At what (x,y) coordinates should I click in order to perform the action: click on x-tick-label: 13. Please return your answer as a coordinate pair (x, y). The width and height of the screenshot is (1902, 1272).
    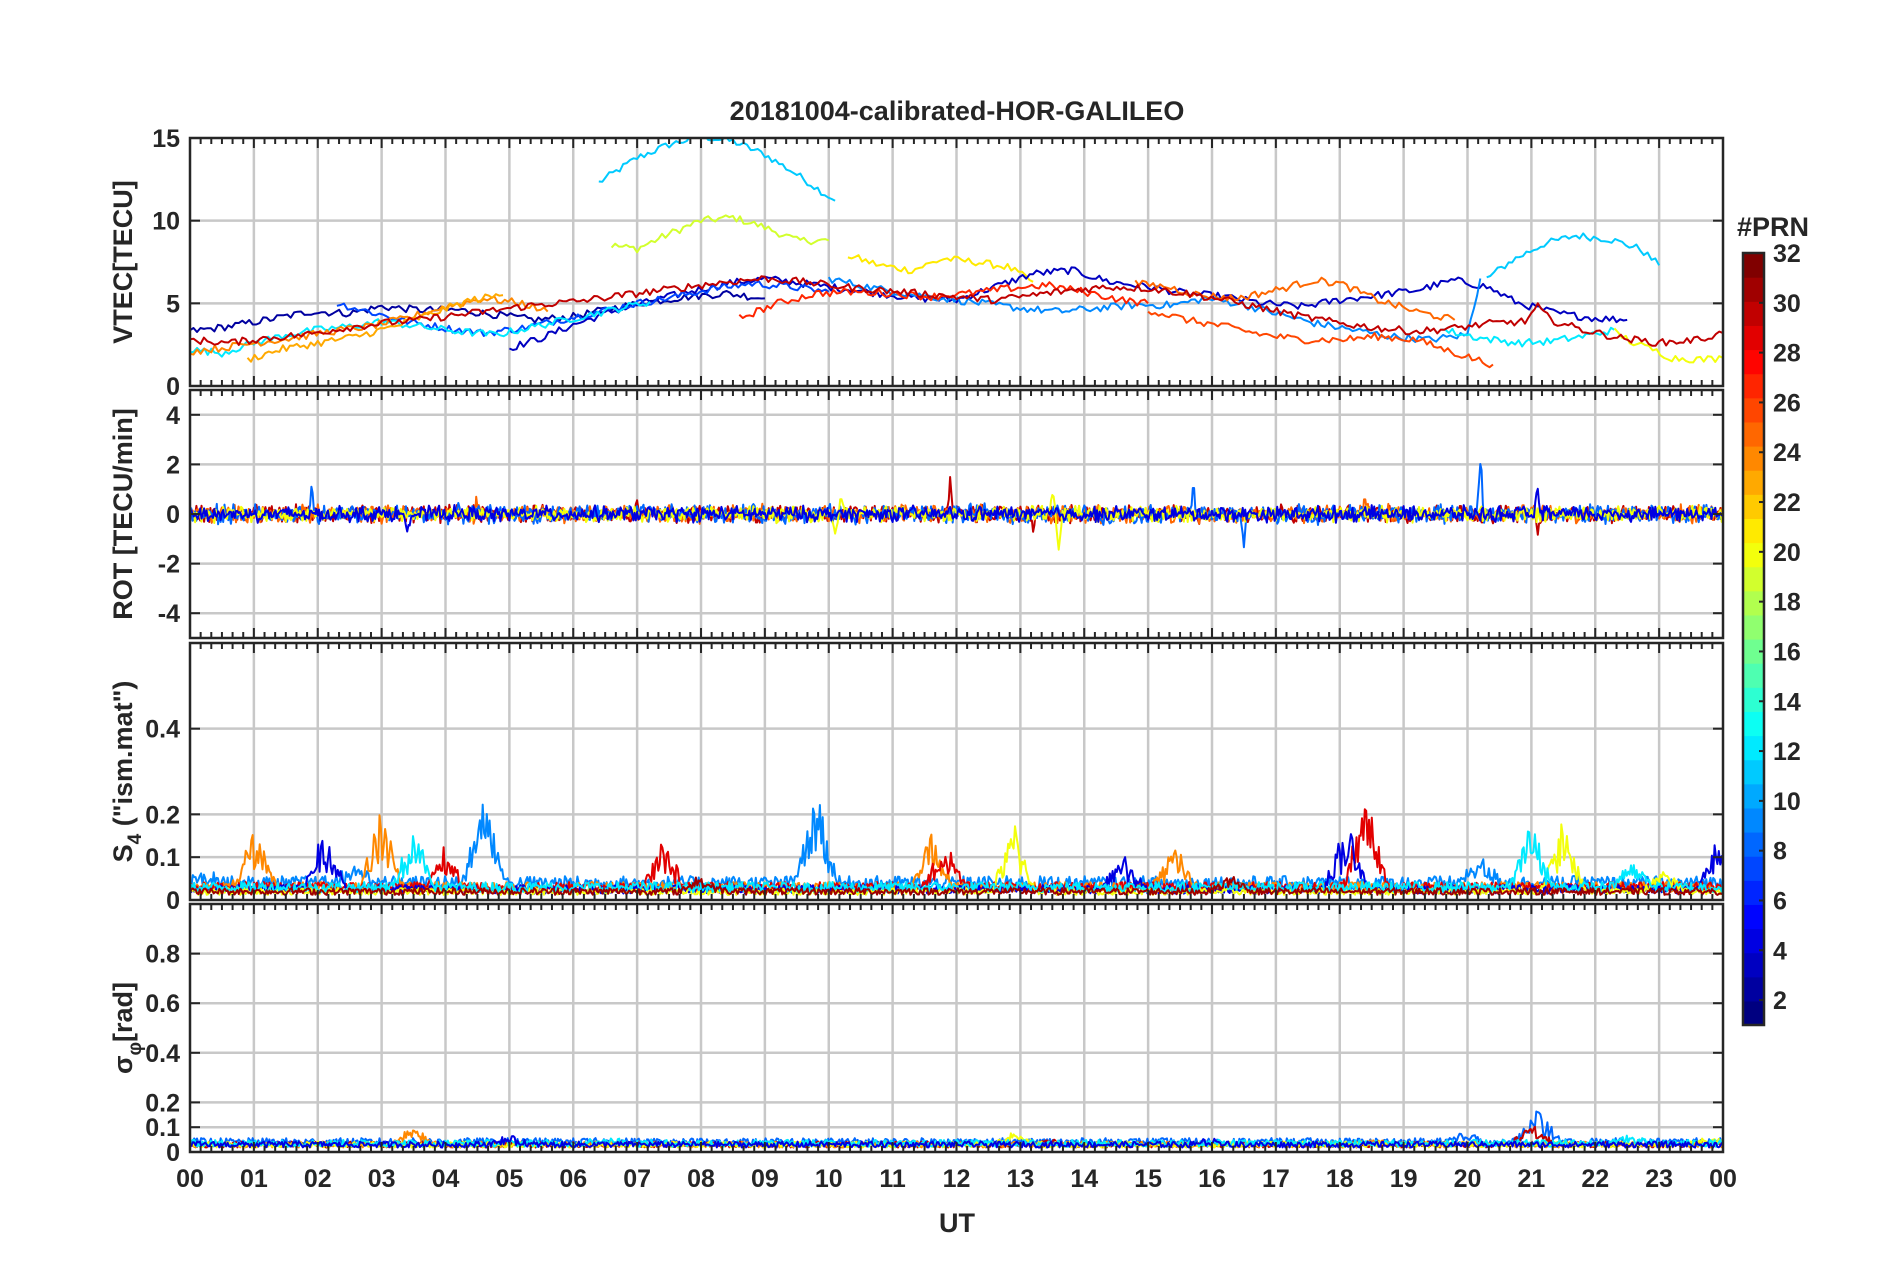
    Looking at the image, I should click on (1020, 1179).